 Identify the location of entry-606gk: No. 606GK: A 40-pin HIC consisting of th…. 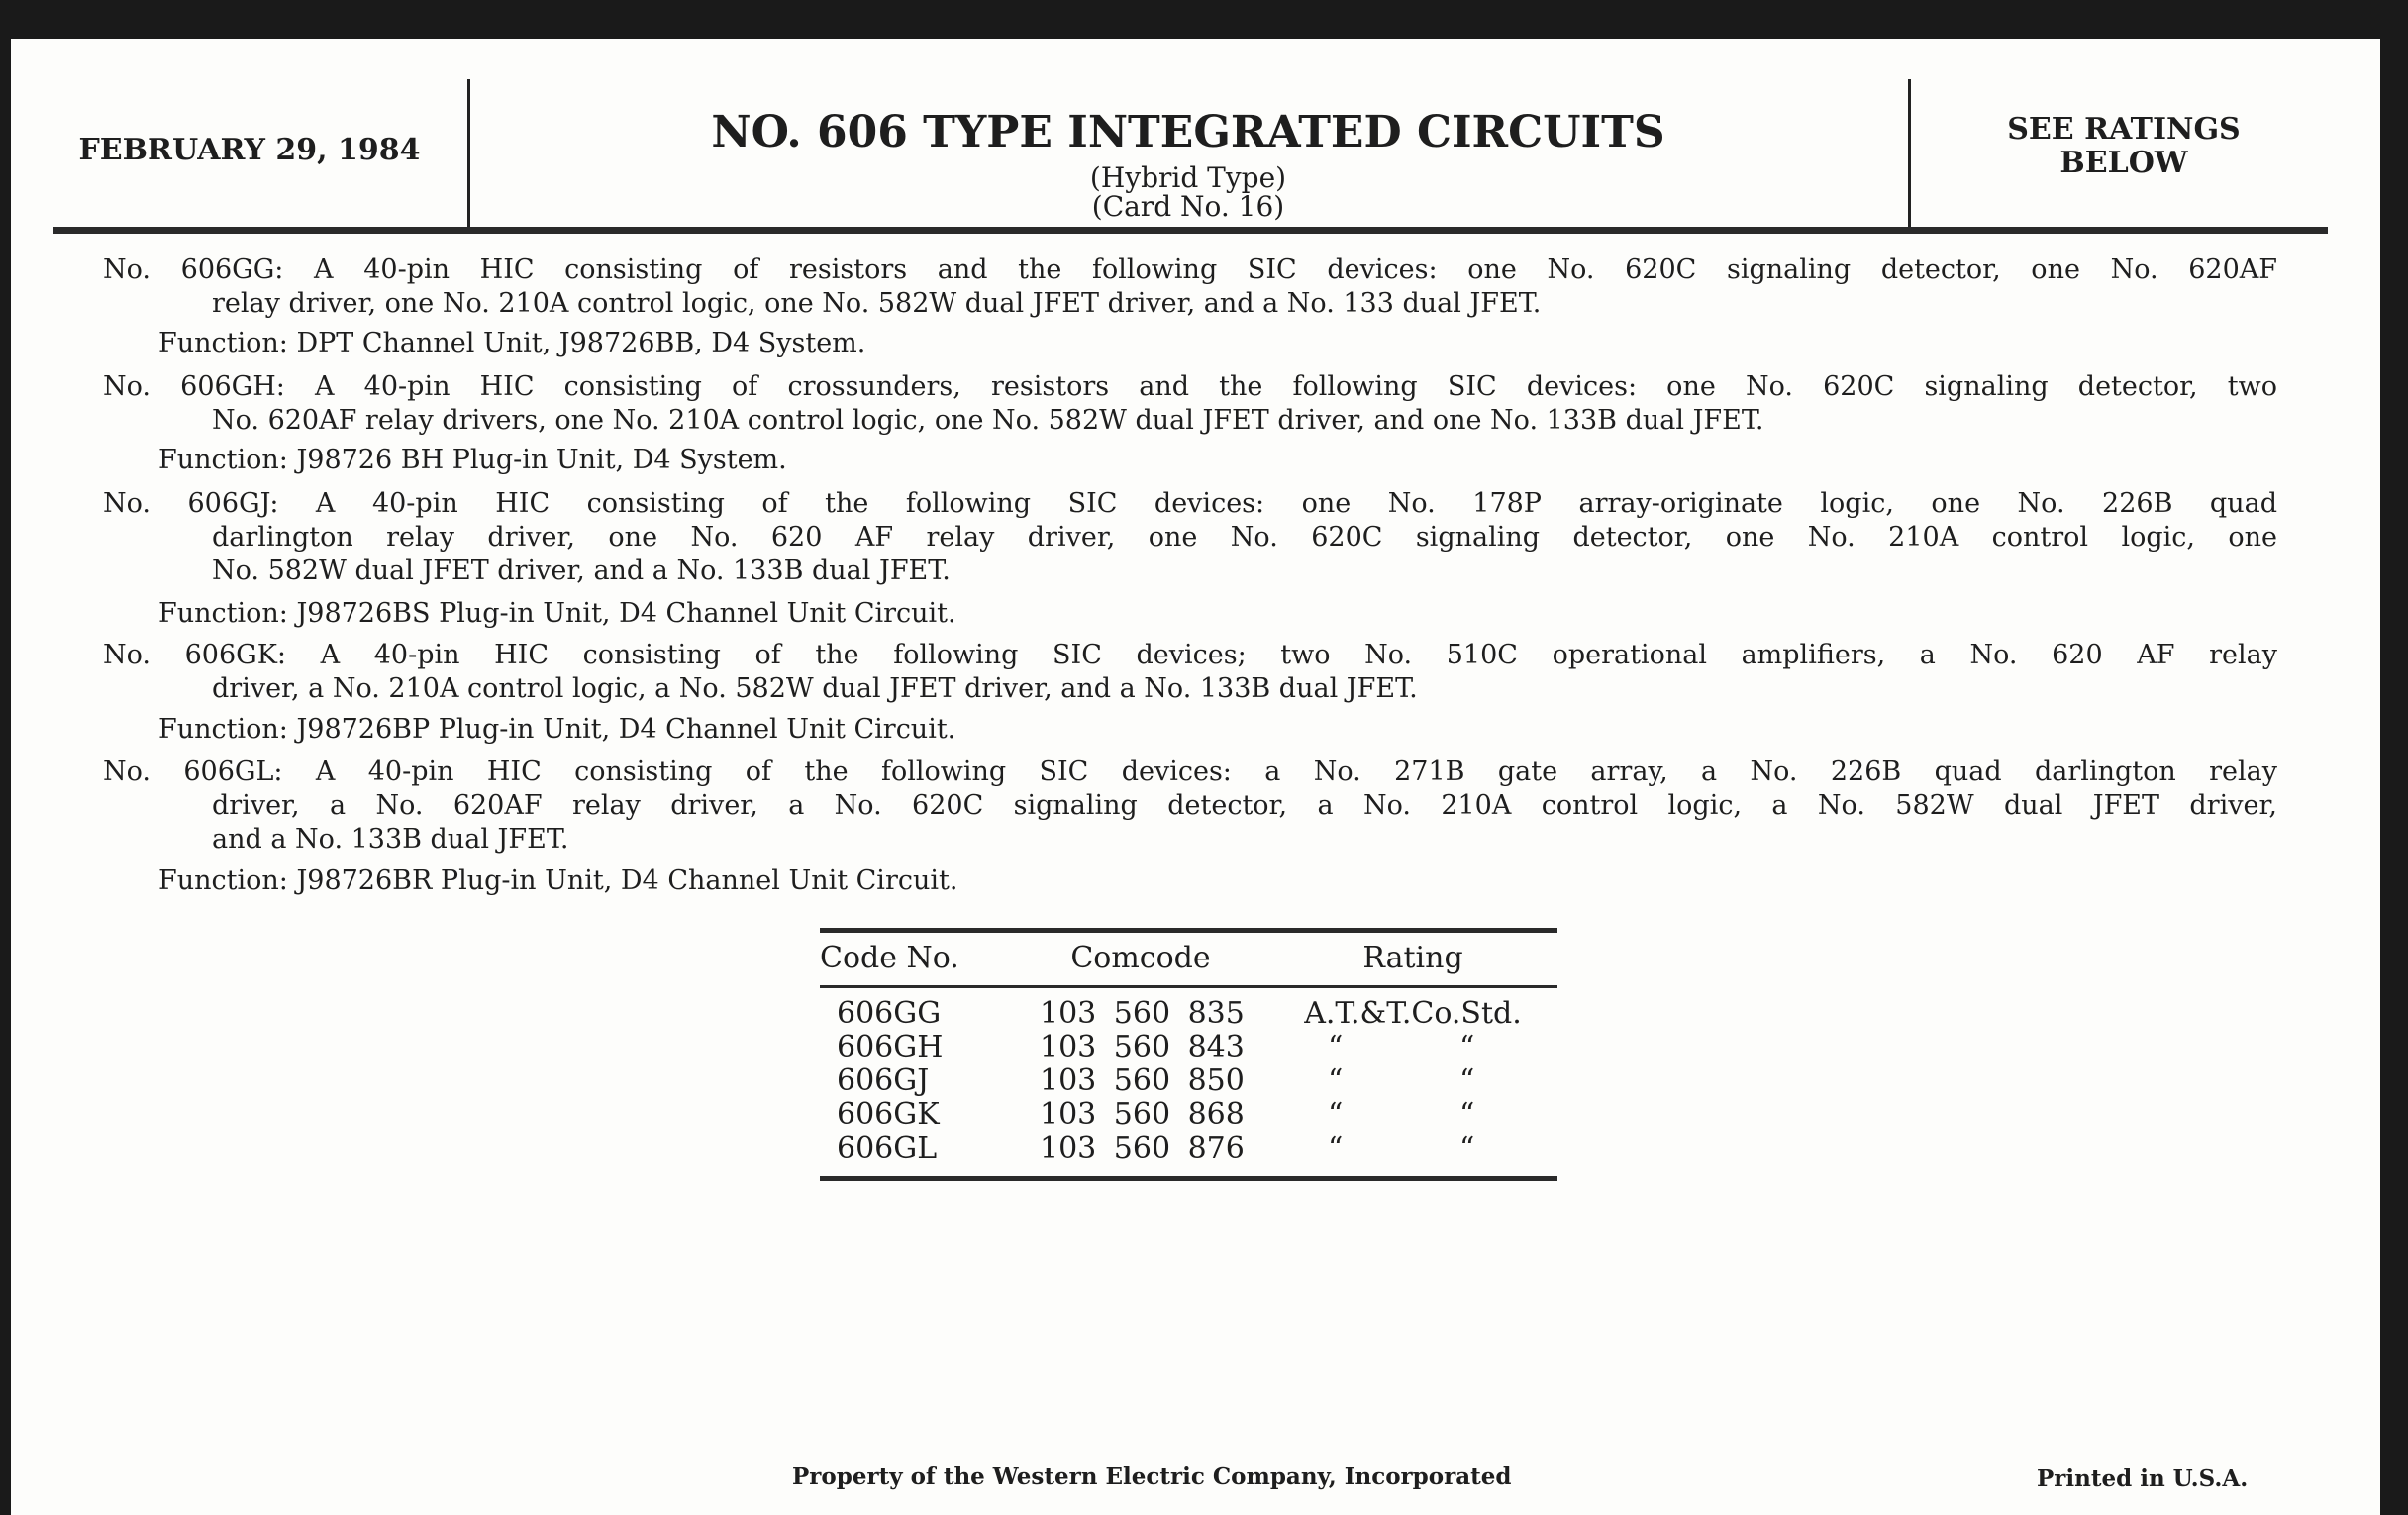
(1190, 673).